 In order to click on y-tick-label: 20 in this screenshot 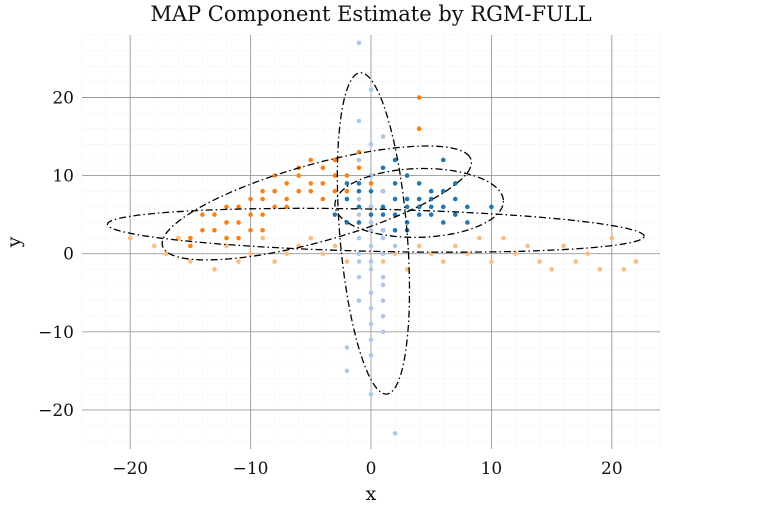, I will do `click(63, 98)`.